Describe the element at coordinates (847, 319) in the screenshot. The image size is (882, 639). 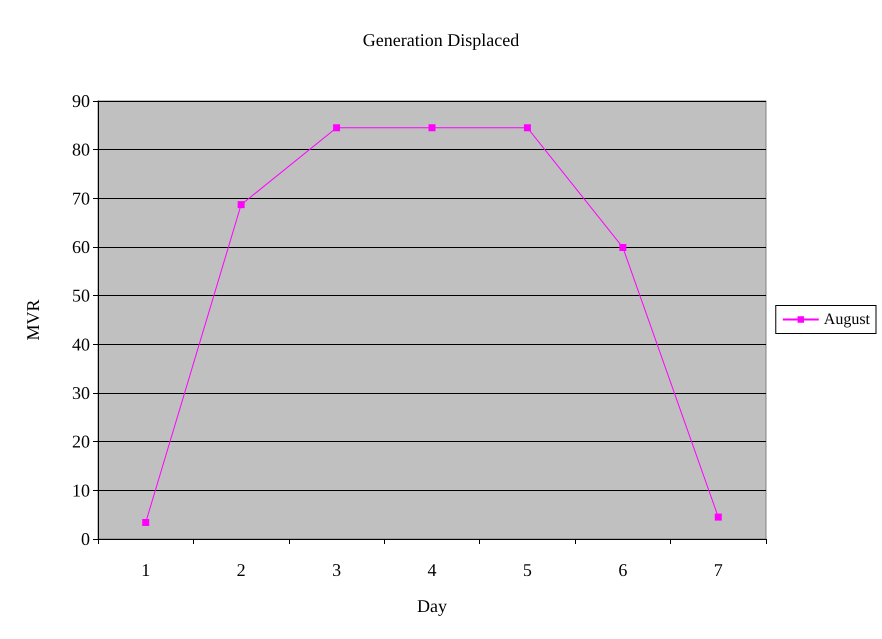
I see `legend-label: August` at that location.